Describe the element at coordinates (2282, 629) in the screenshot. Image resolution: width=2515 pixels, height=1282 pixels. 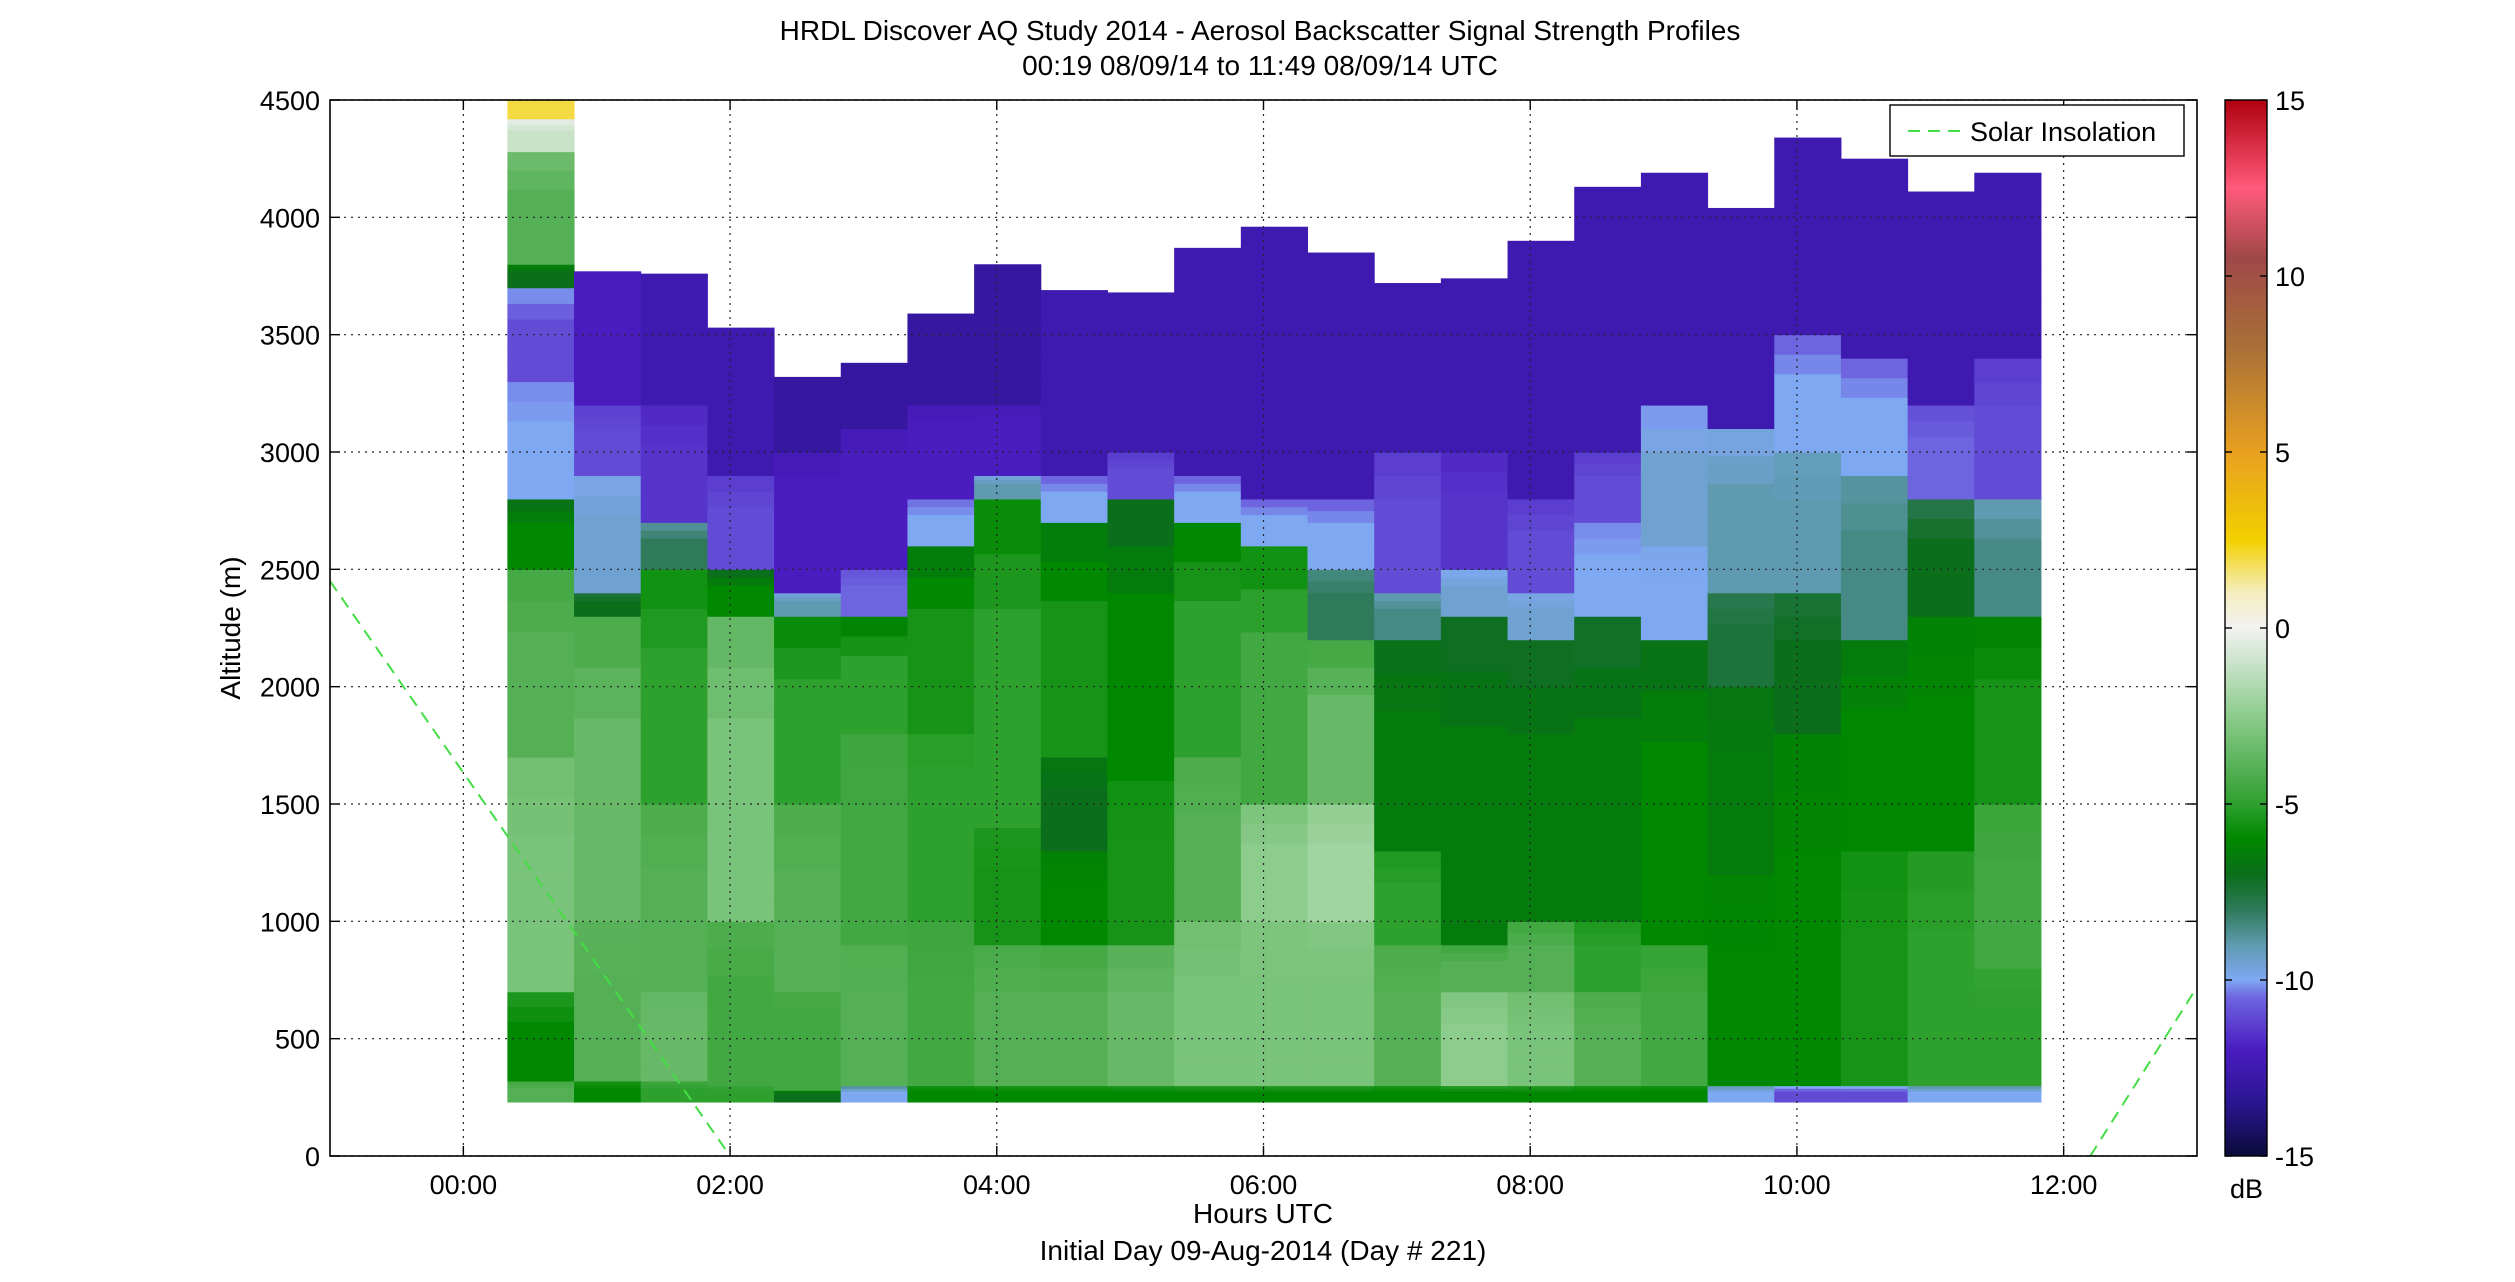
I see `colorbar-tick-label: 0` at that location.